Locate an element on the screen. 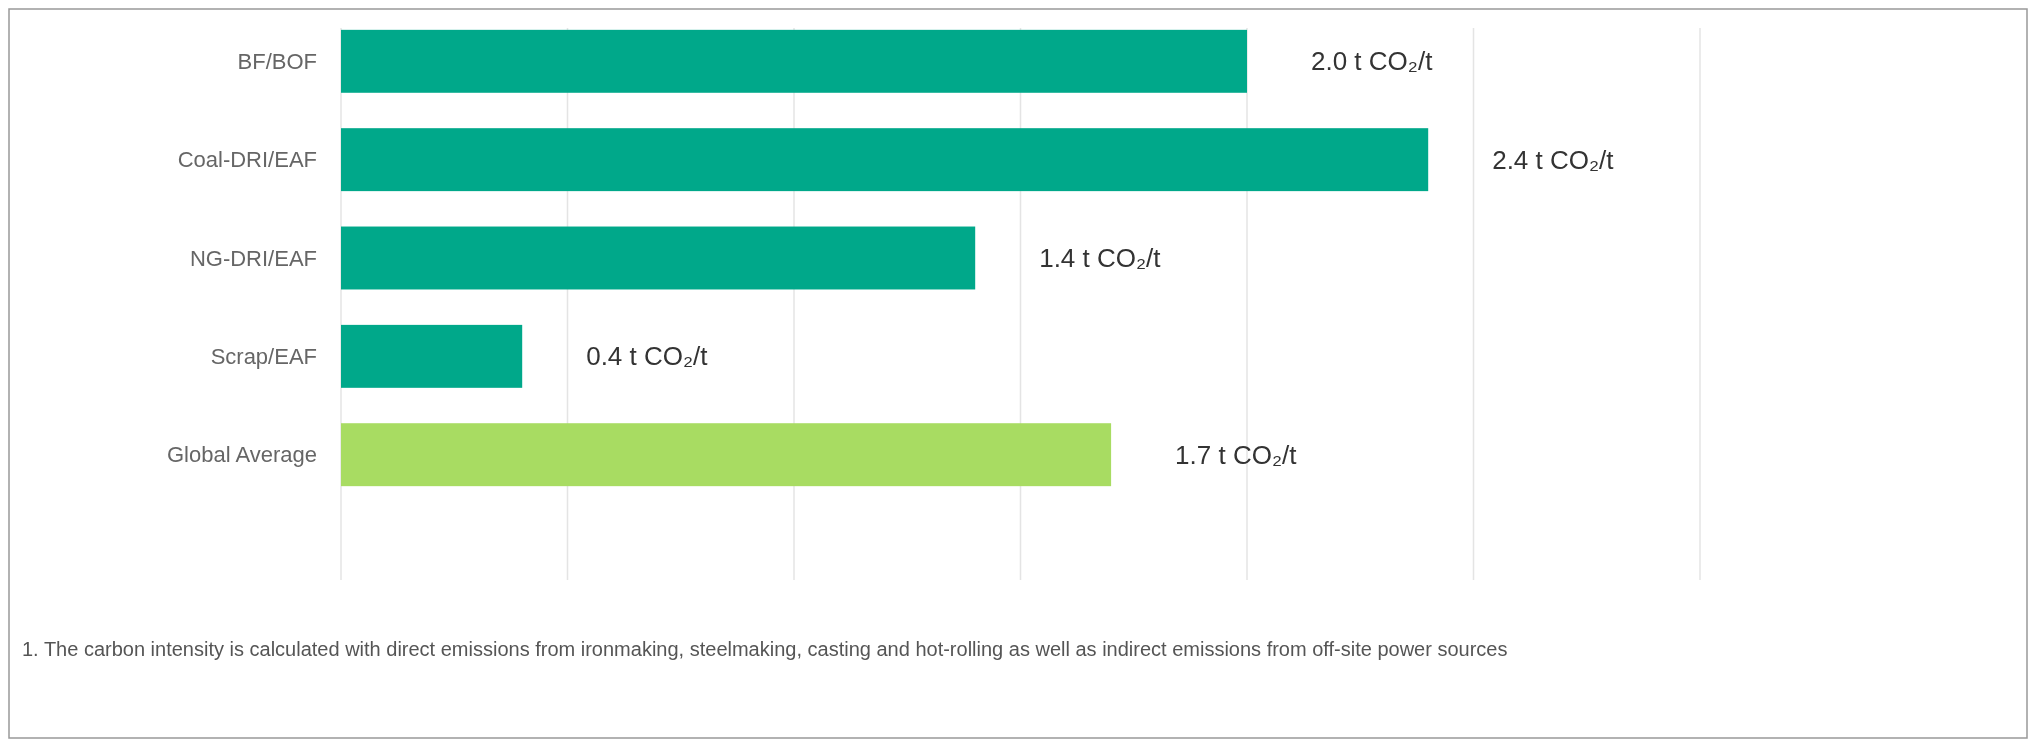 Image resolution: width=2036 pixels, height=747 pixels. data-label: 2.0 t CO₂/t is located at coordinates (1372, 61).